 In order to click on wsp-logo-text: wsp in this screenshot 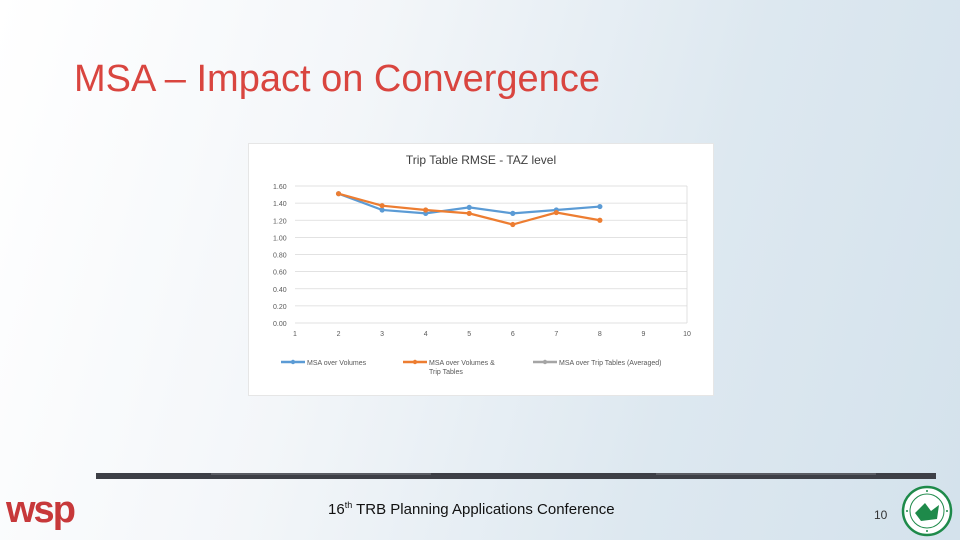, I will do `click(40, 511)`.